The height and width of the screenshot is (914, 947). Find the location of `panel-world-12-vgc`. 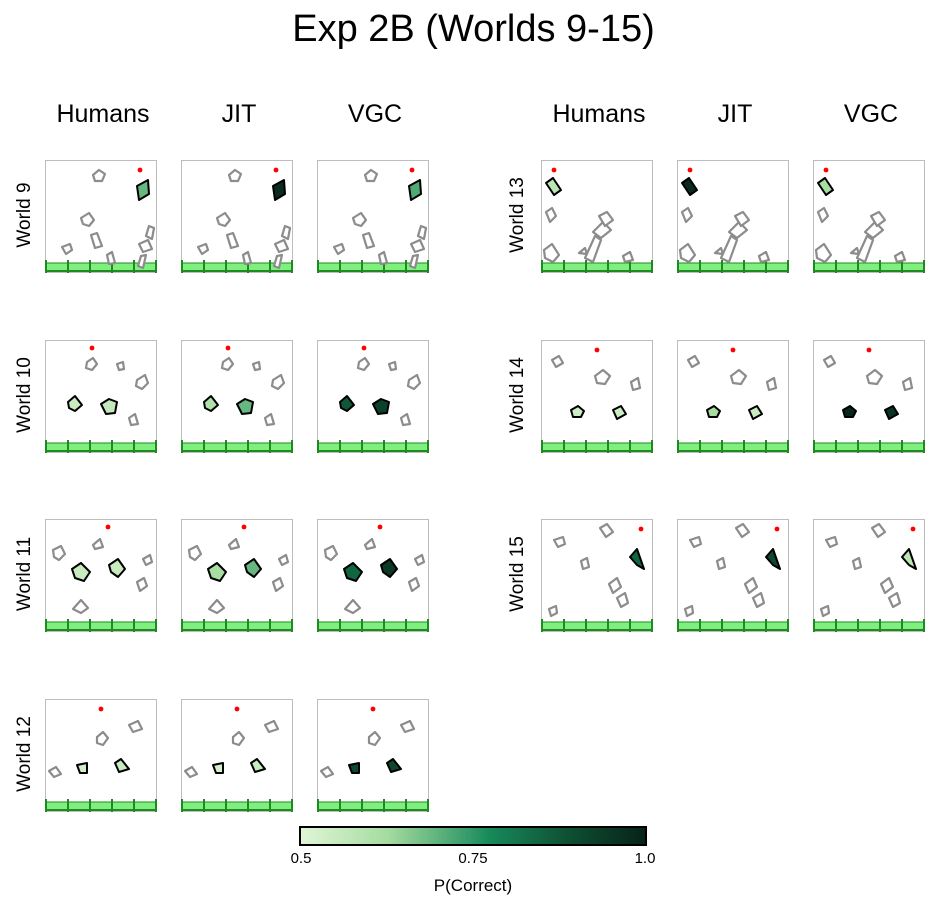

panel-world-12-vgc is located at coordinates (373, 755).